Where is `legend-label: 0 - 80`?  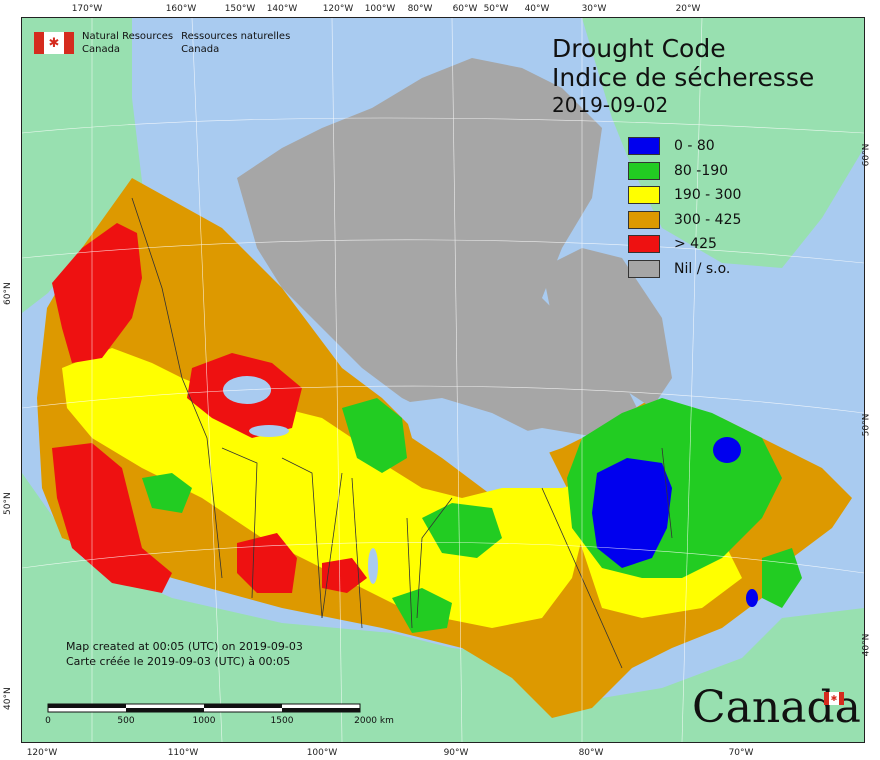
legend-label: 0 - 80 is located at coordinates (694, 146).